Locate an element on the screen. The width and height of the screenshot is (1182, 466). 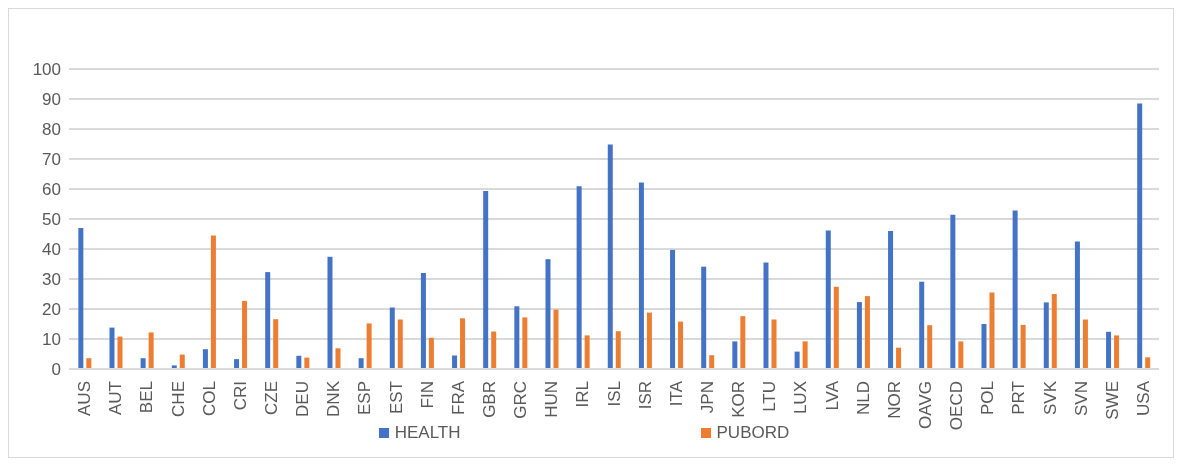
x-tick-label: NOR is located at coordinates (894, 400).